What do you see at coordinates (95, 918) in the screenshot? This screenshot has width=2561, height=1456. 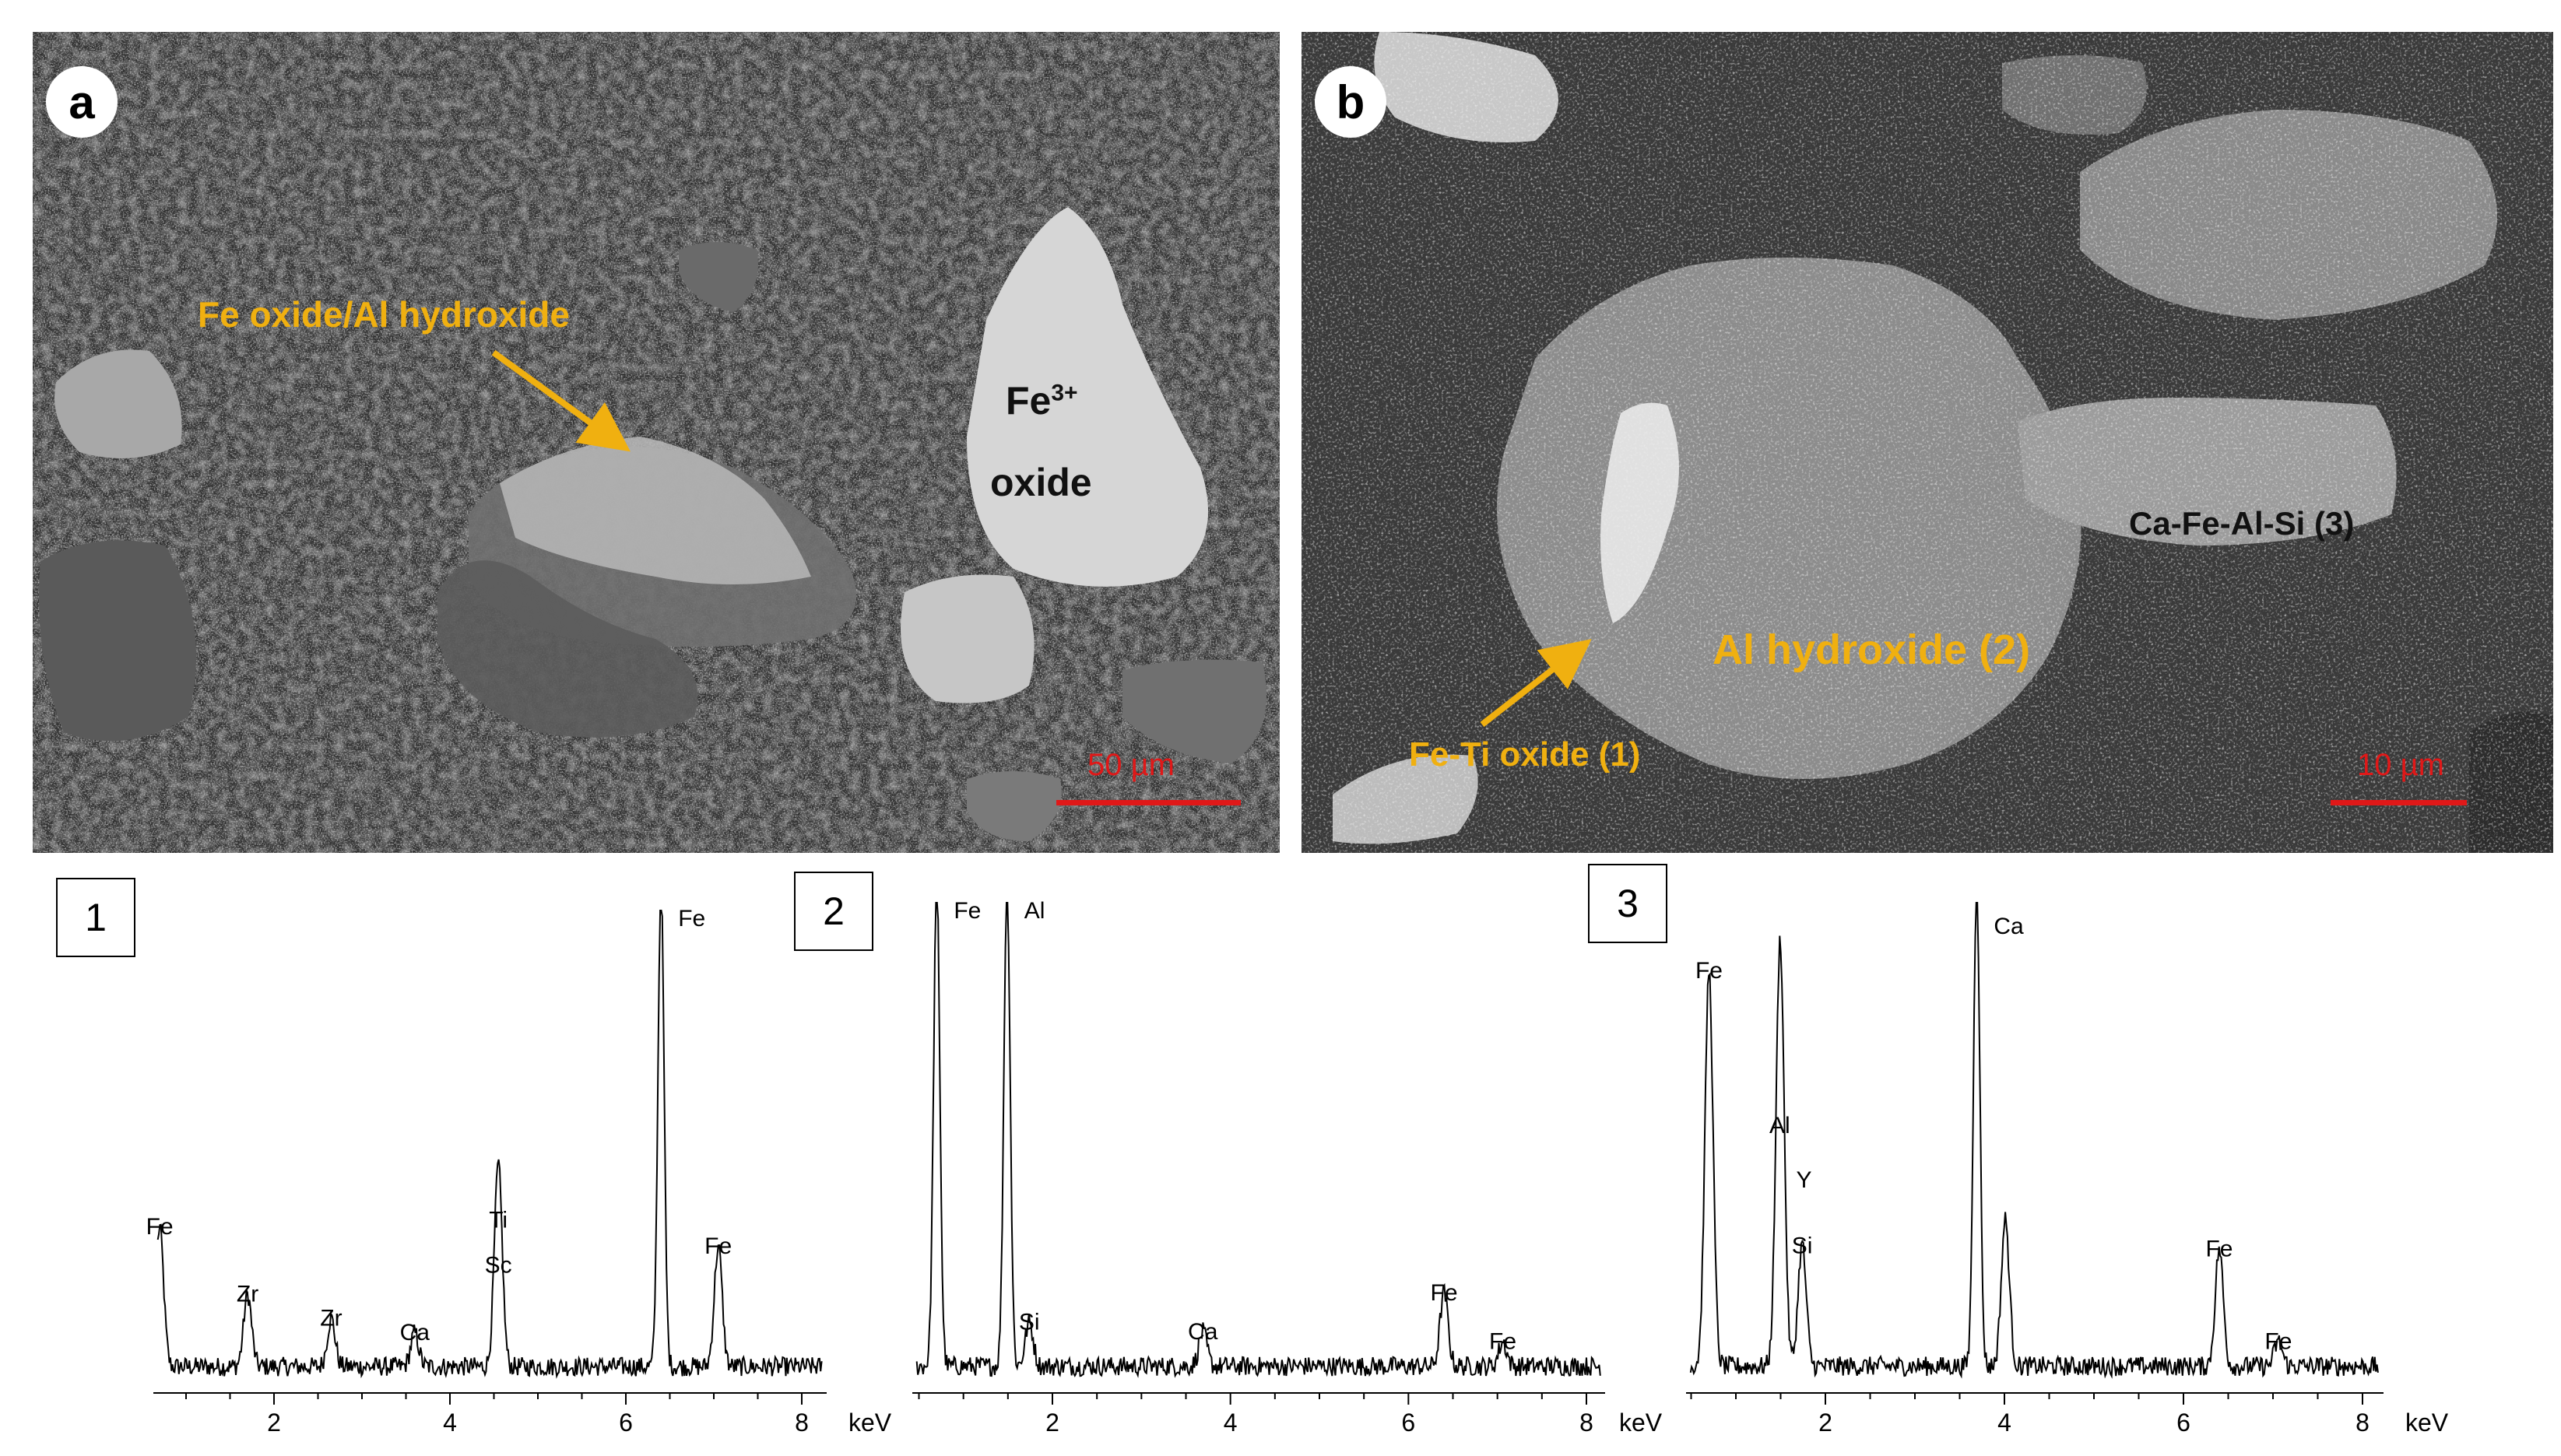 I see `spectrum-1-label-box: 1` at bounding box center [95, 918].